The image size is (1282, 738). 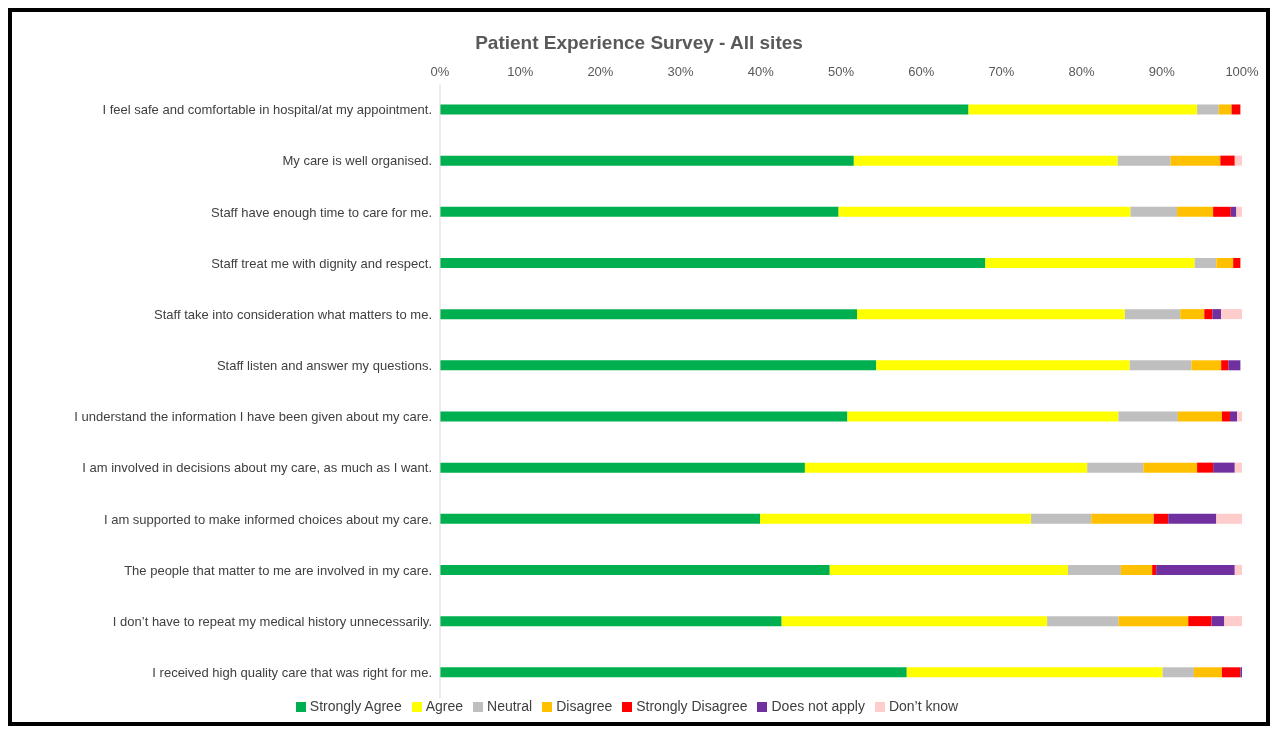 I want to click on y-tick-label: Staff have enough time to care for me., so click(x=321, y=212).